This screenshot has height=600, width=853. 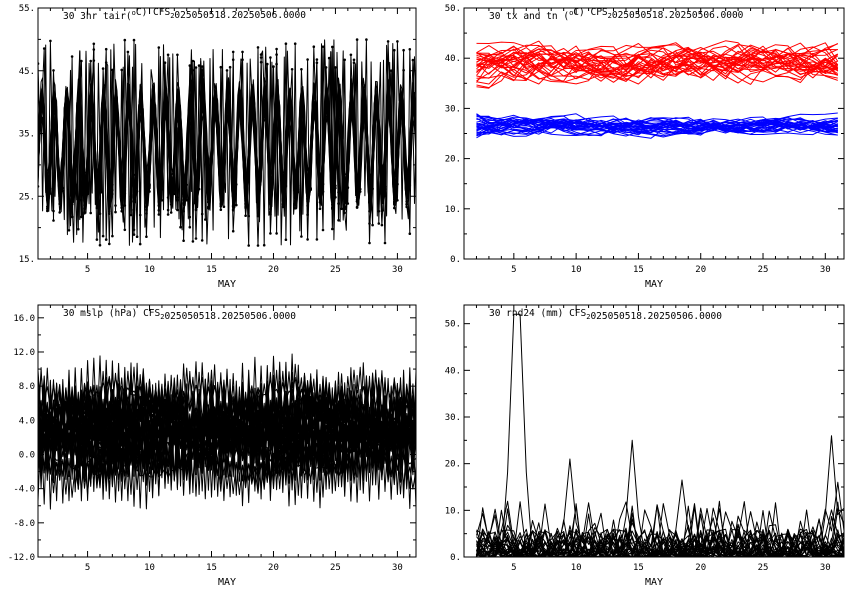 What do you see at coordinates (27, 72) in the screenshot?
I see `y-tick-label: 45.` at bounding box center [27, 72].